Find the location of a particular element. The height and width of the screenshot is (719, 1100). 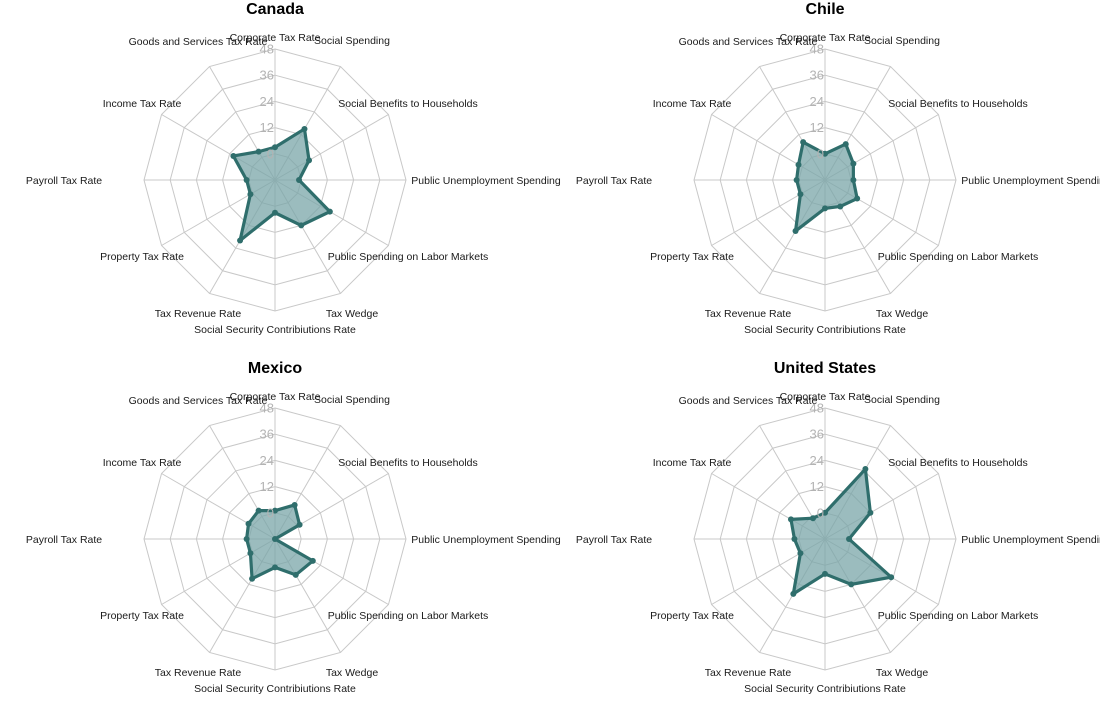

panel-title: Mexico is located at coordinates (275, 368).